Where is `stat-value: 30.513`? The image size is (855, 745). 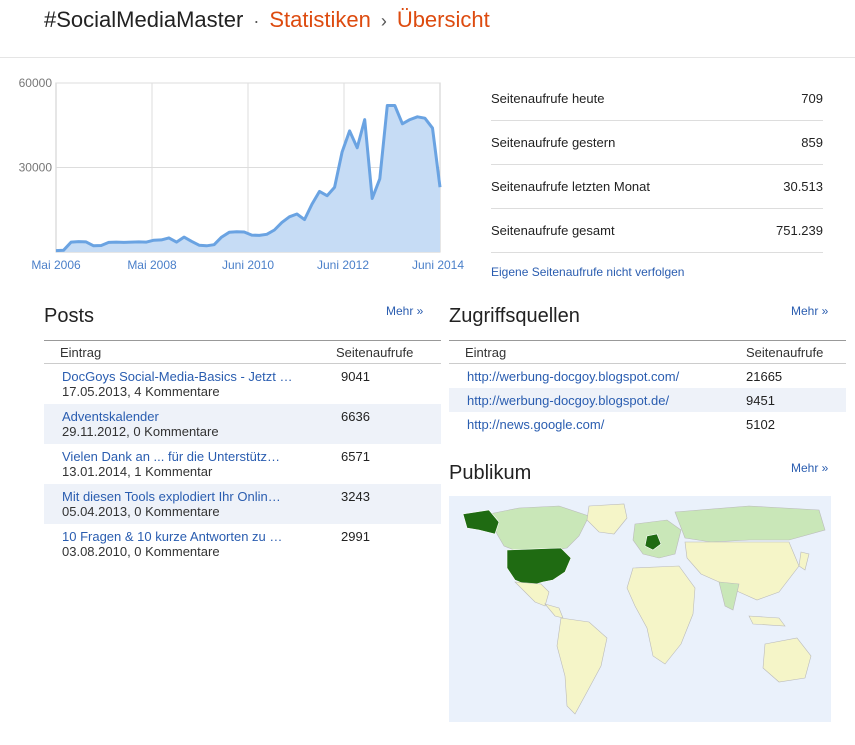
stat-value: 30.513 is located at coordinates (803, 186).